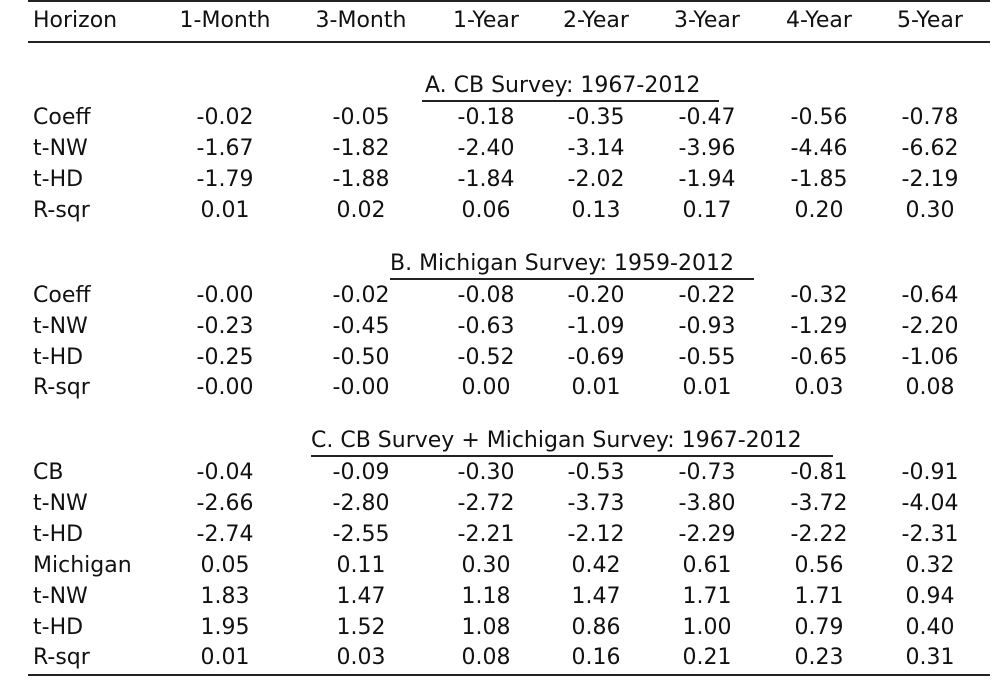 The height and width of the screenshot is (682, 1007). Describe the element at coordinates (596, 357) in the screenshot. I see `table-cell: -0.69` at that location.